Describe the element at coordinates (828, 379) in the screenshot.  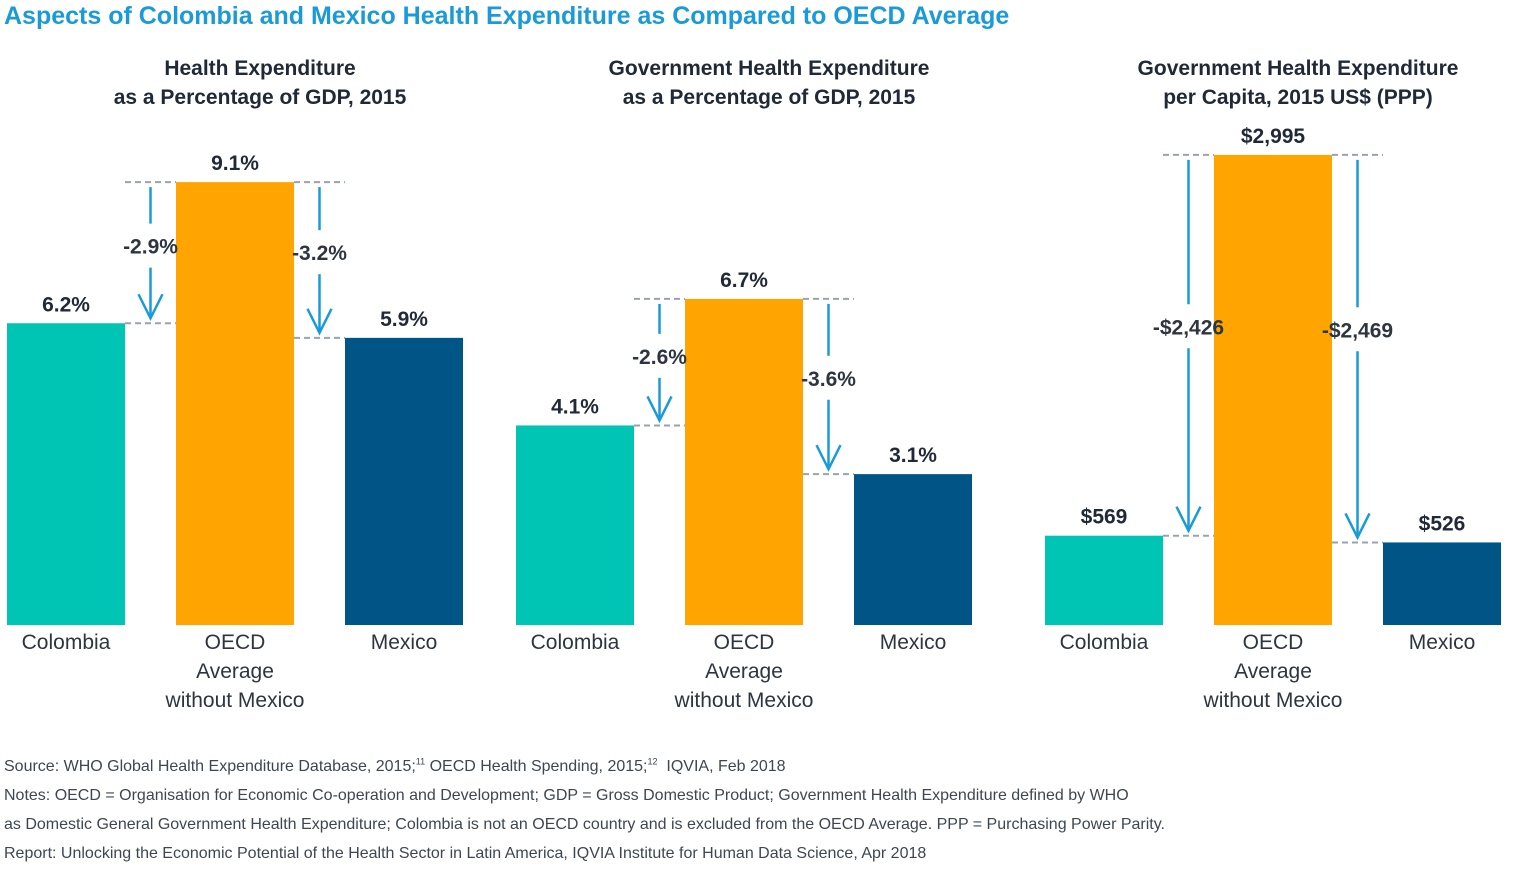
I see `difference-label-mexico: -3.6%` at that location.